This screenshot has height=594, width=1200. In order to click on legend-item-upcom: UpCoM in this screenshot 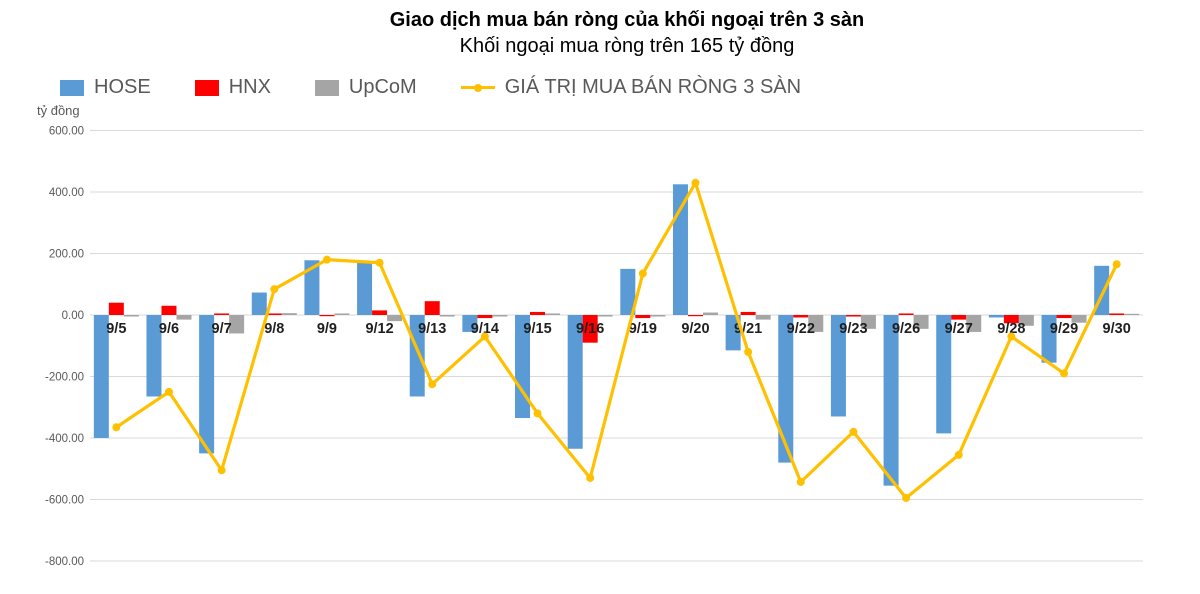, I will do `click(365, 87)`.